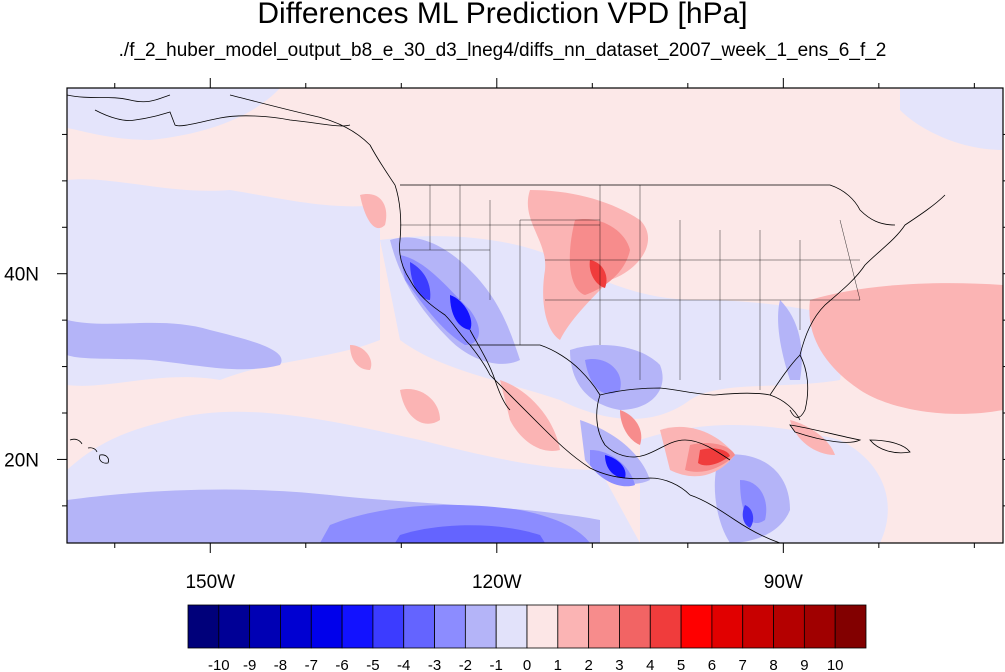 This screenshot has width=1005, height=672. I want to click on colorbar-label: 1, so click(558, 664).